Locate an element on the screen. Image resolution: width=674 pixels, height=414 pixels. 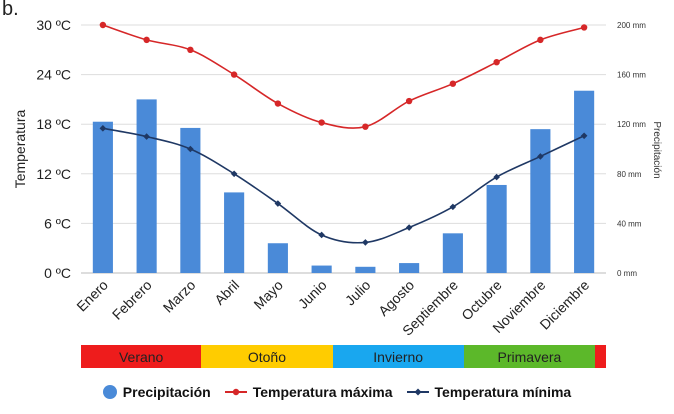
y2-tick-label: 80 mm is located at coordinates (629, 174).